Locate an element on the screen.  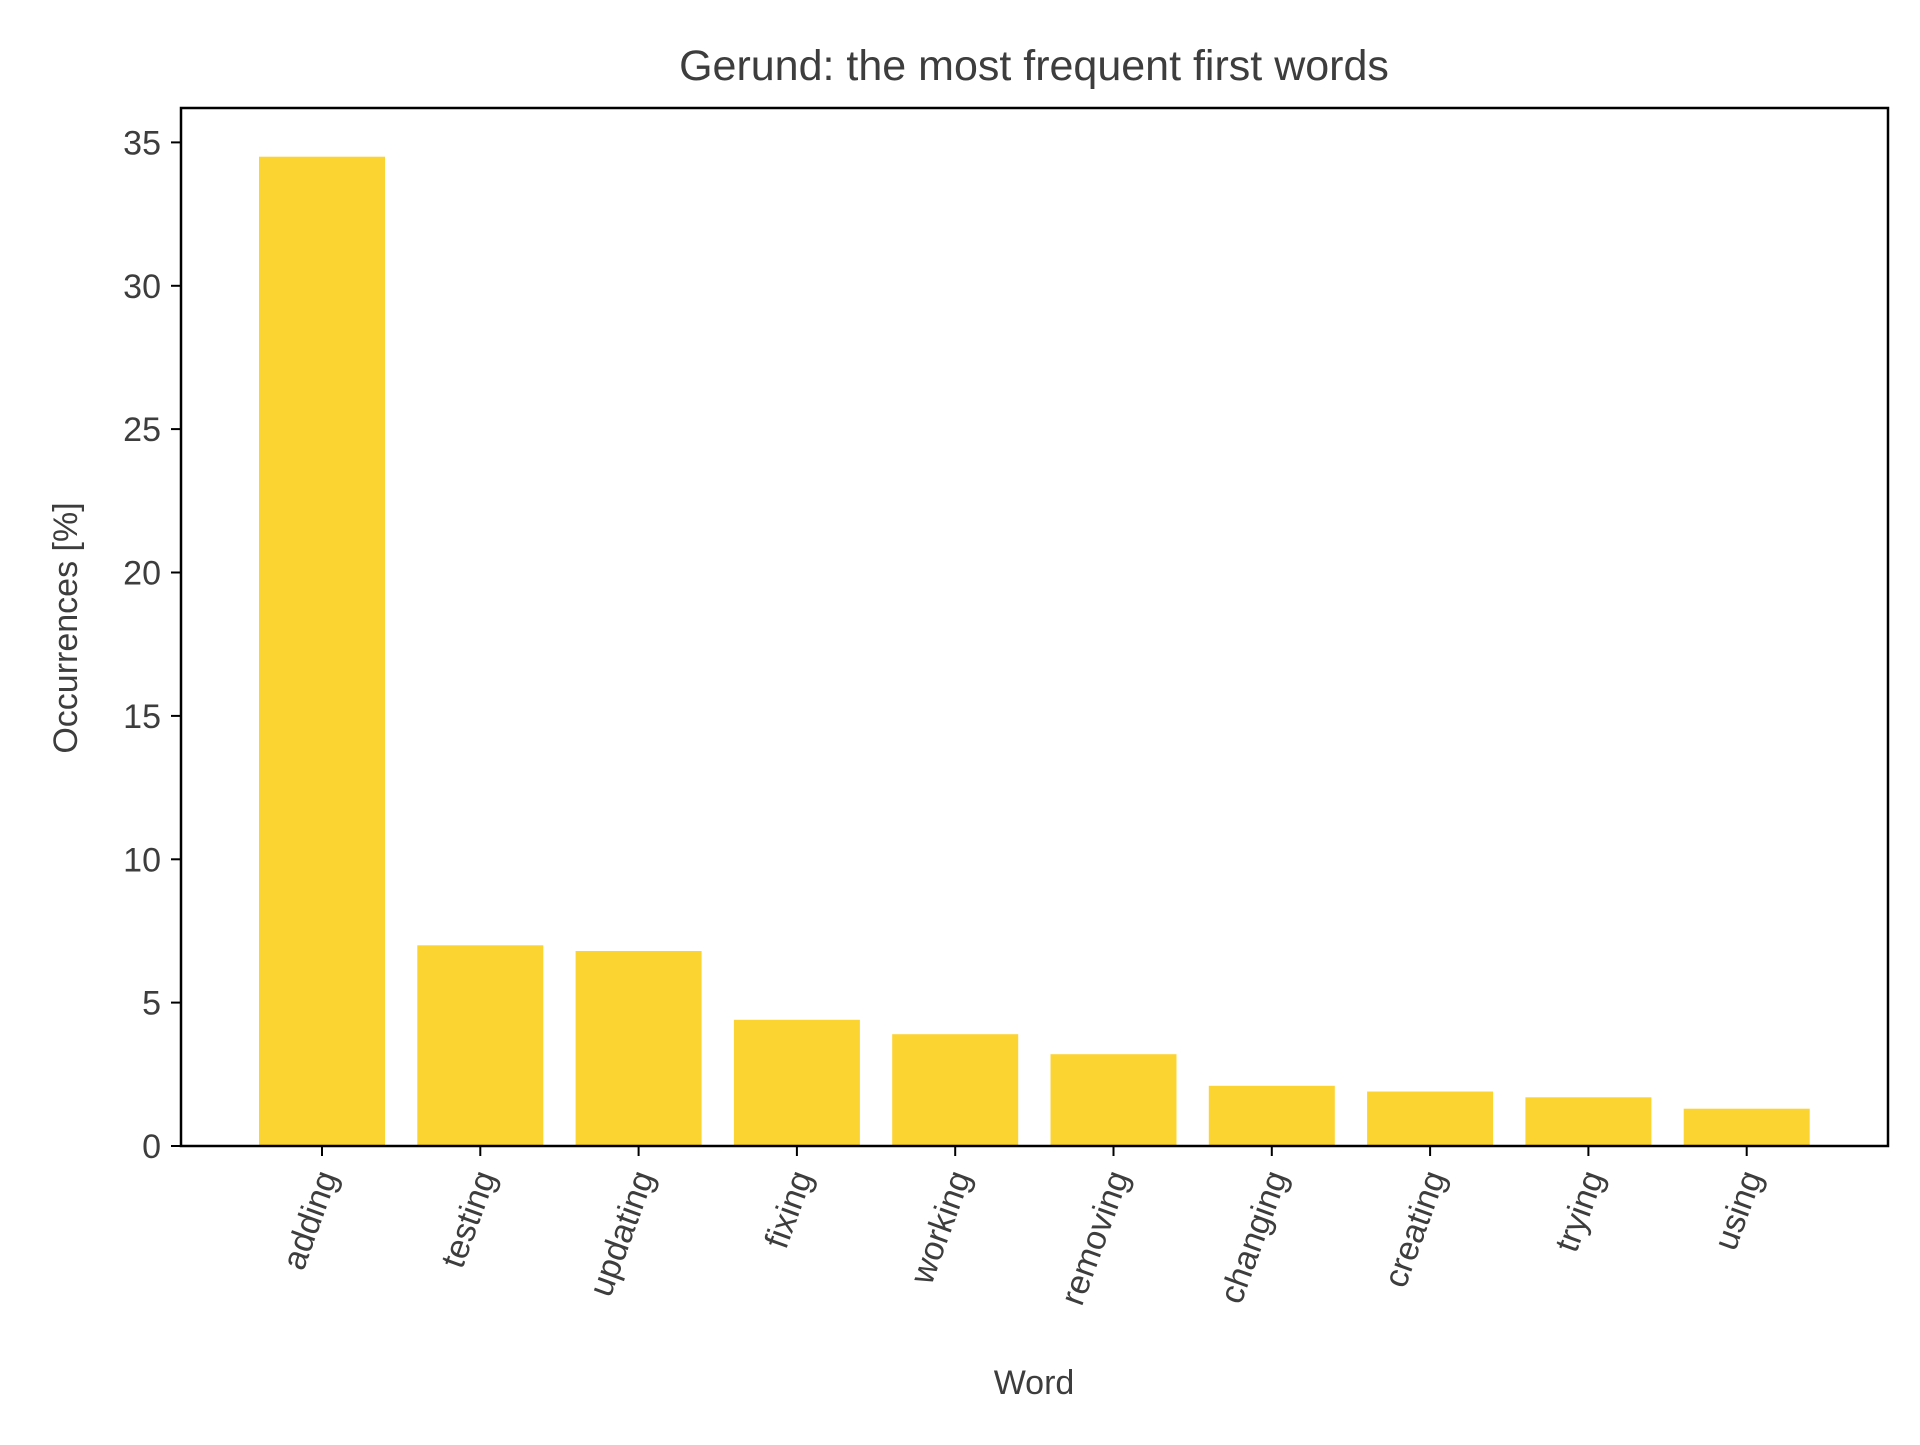
bar-trying is located at coordinates (1588, 1121).